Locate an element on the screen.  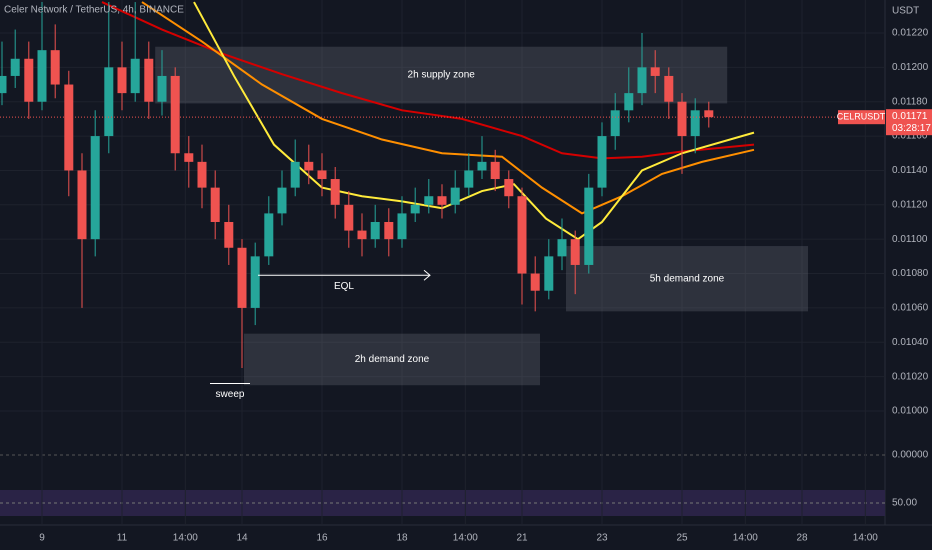
x-tick-label: 18 is located at coordinates (402, 538).